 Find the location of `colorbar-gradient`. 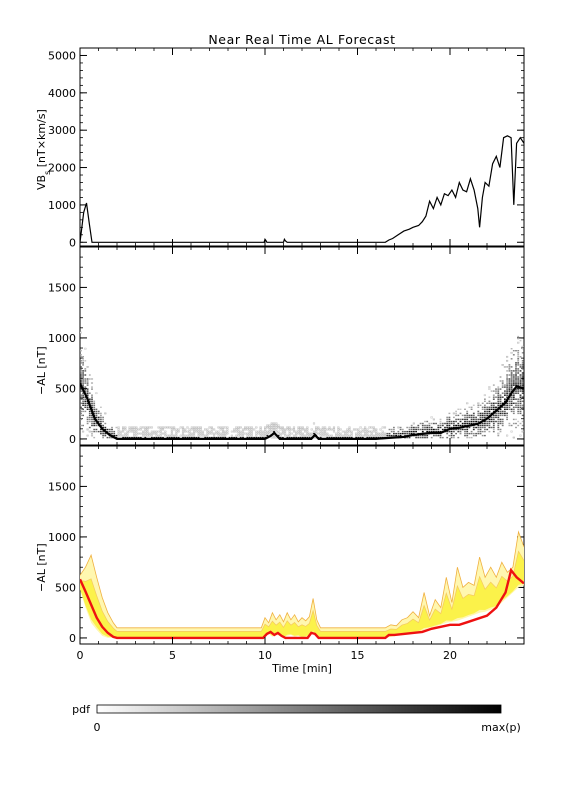

colorbar-gradient is located at coordinates (299, 709).